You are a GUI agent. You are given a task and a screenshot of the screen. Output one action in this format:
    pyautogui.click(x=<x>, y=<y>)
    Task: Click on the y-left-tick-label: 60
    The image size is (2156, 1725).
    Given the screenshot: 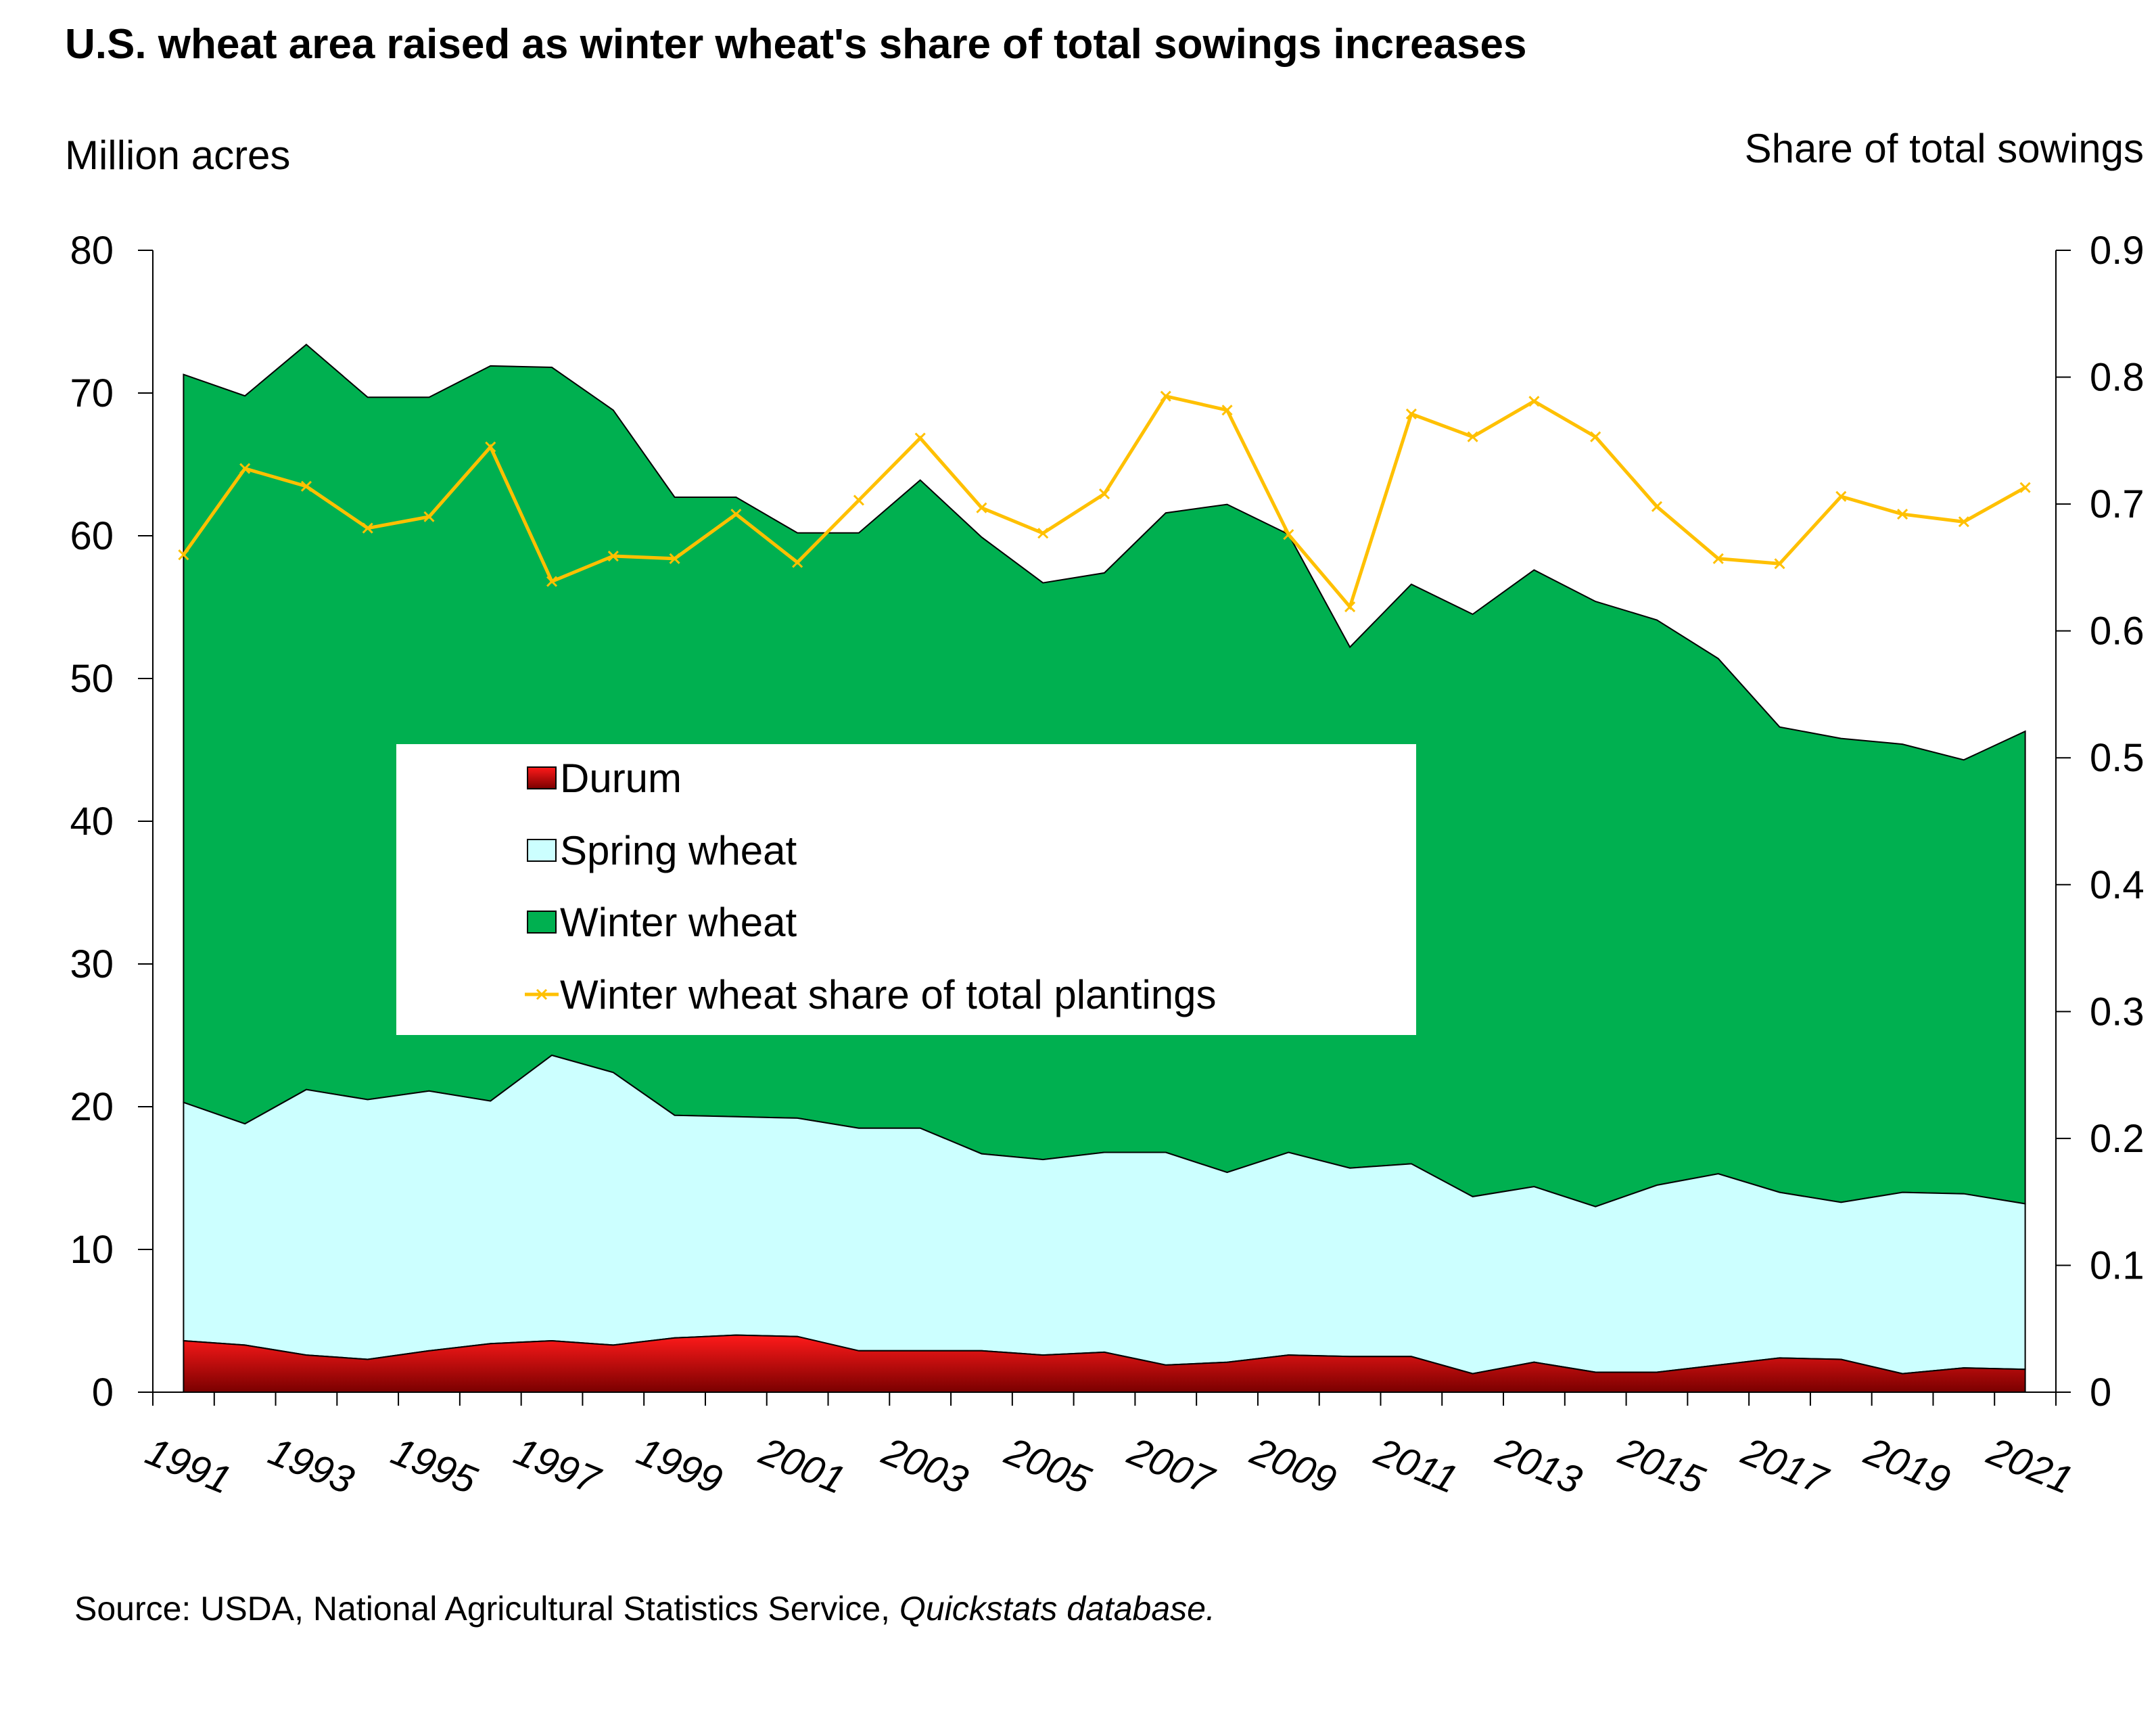 What is the action you would take?
    pyautogui.click(x=92, y=536)
    